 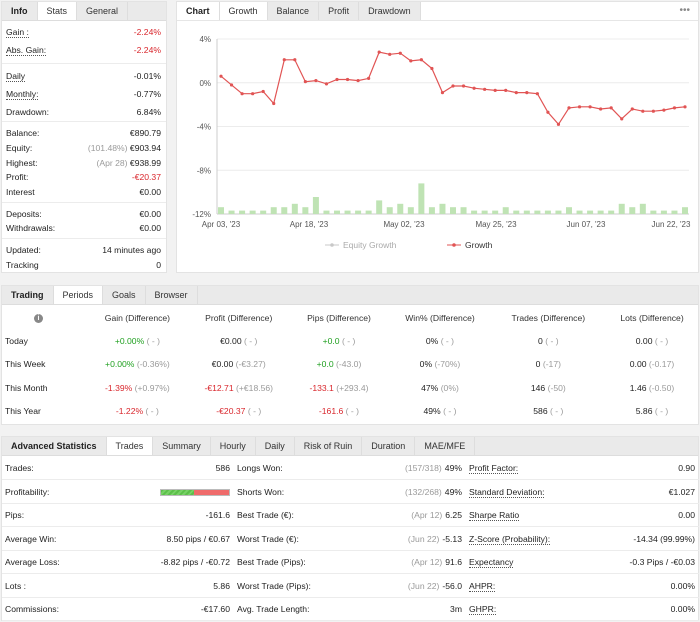 What do you see at coordinates (28, 295) in the screenshot?
I see `periods-tab-trading: Trading` at bounding box center [28, 295].